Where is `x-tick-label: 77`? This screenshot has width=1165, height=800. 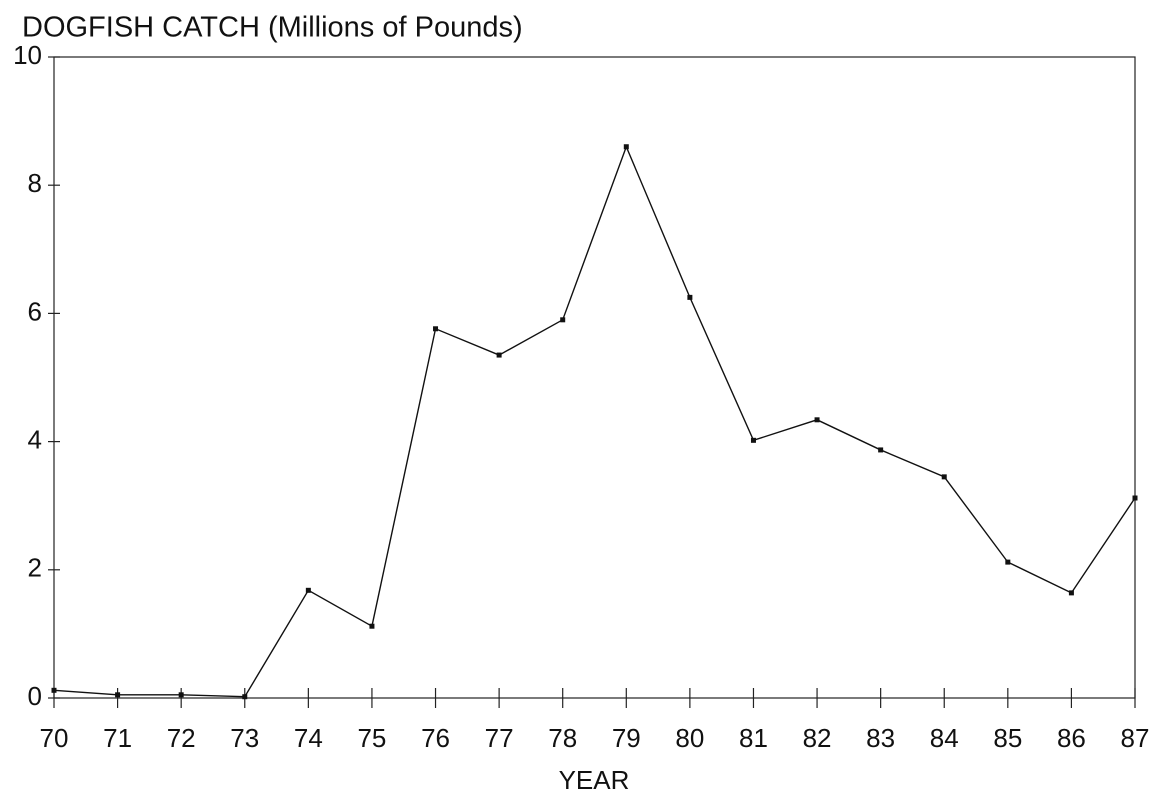 x-tick-label: 77 is located at coordinates (499, 738).